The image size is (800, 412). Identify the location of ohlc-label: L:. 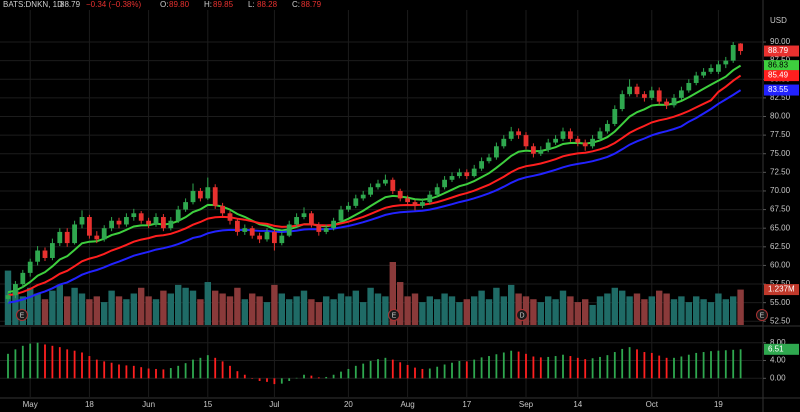
(251, 4).